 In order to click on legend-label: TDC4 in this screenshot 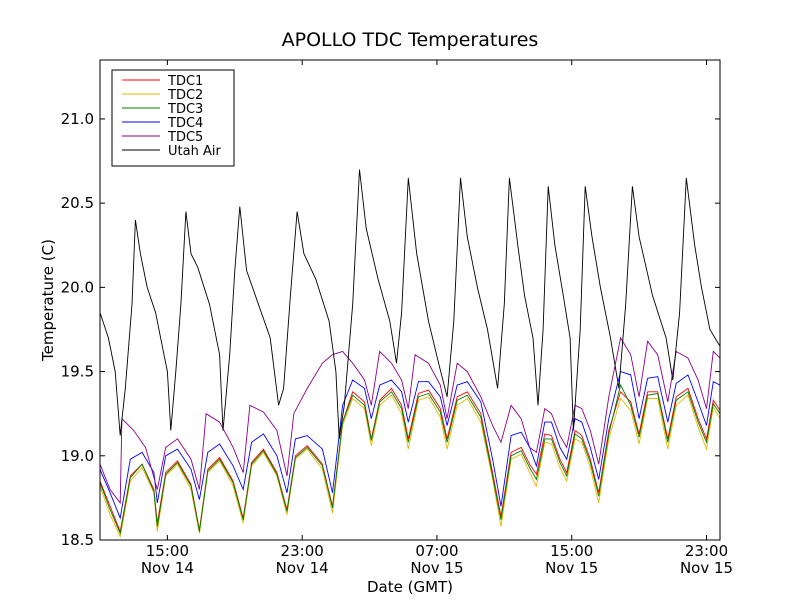, I will do `click(185, 123)`.